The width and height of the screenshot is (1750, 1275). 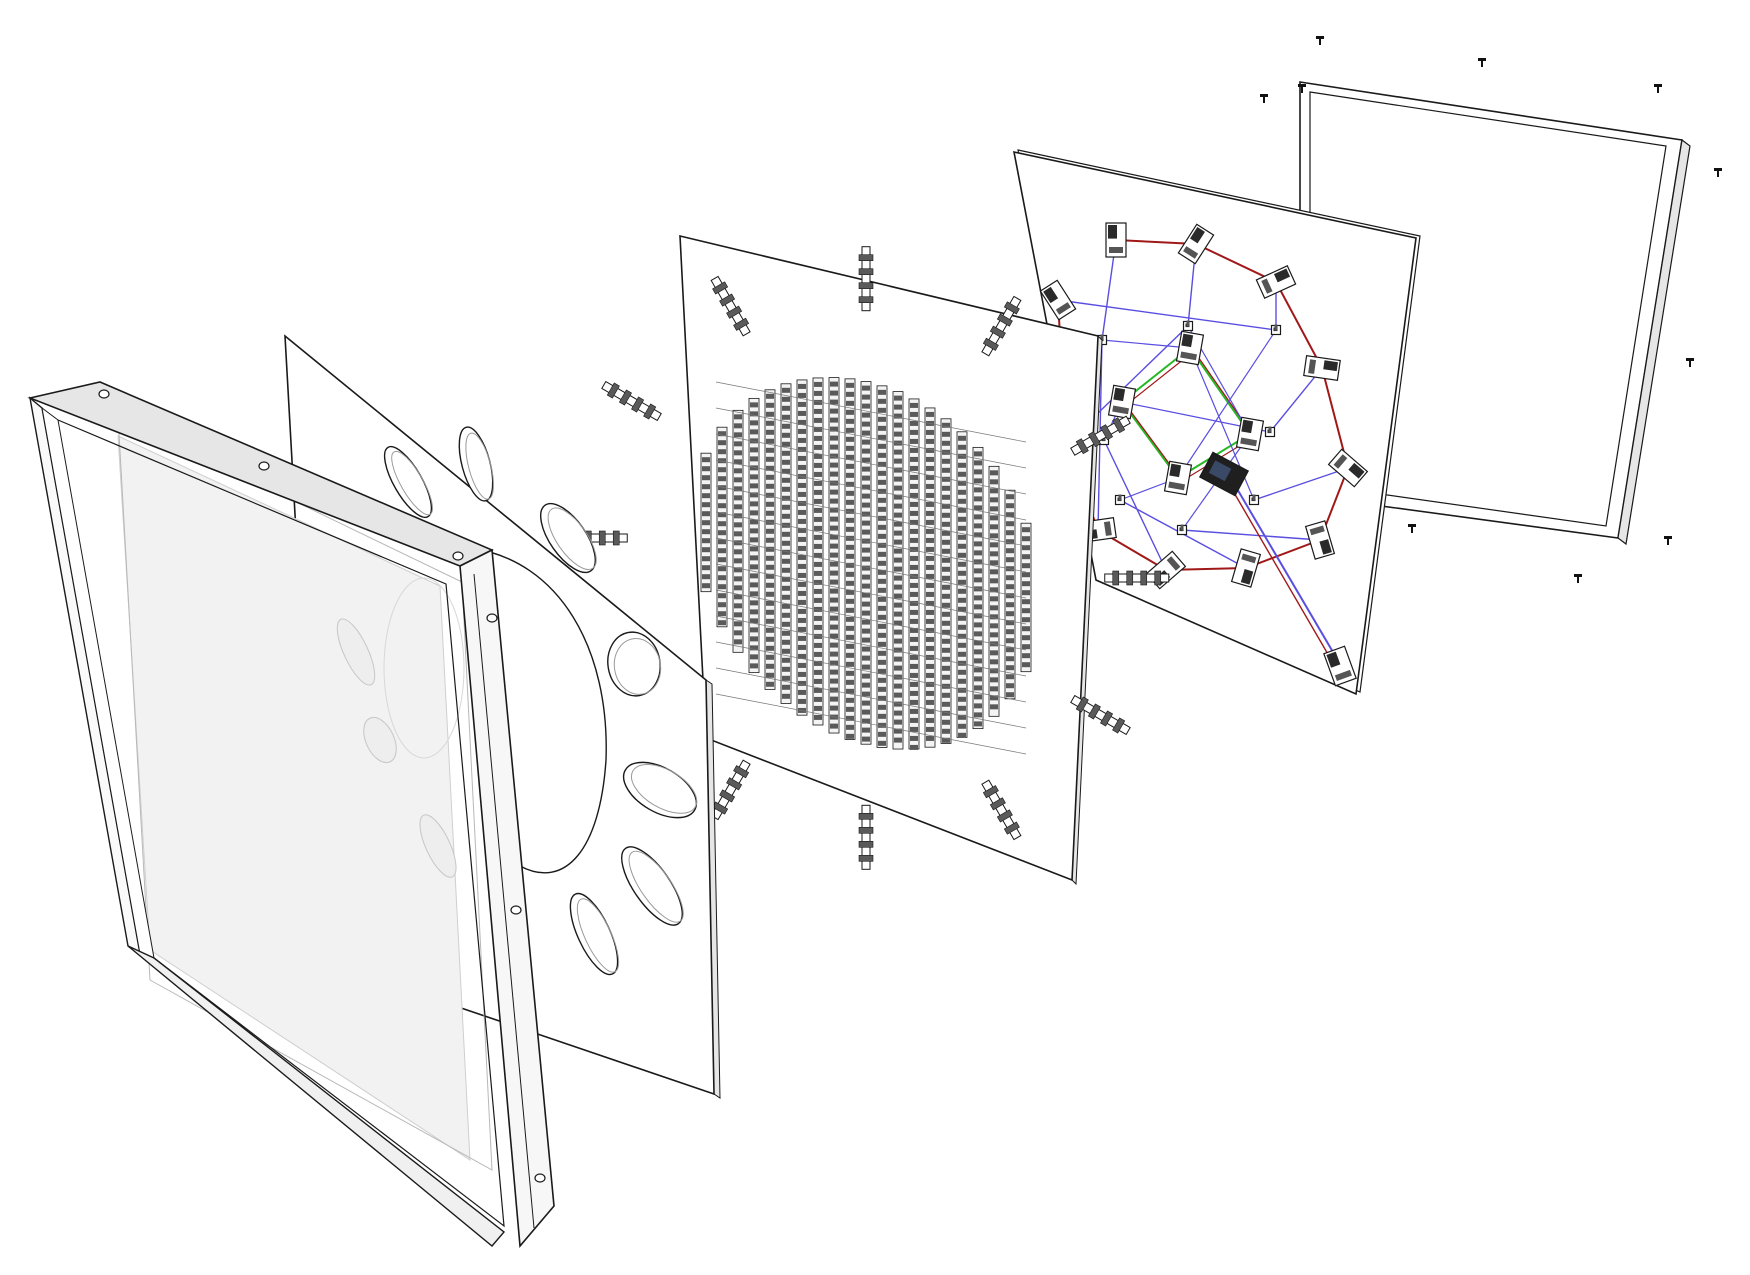 What do you see at coordinates (882, 566) in the screenshot?
I see `led-strip` at bounding box center [882, 566].